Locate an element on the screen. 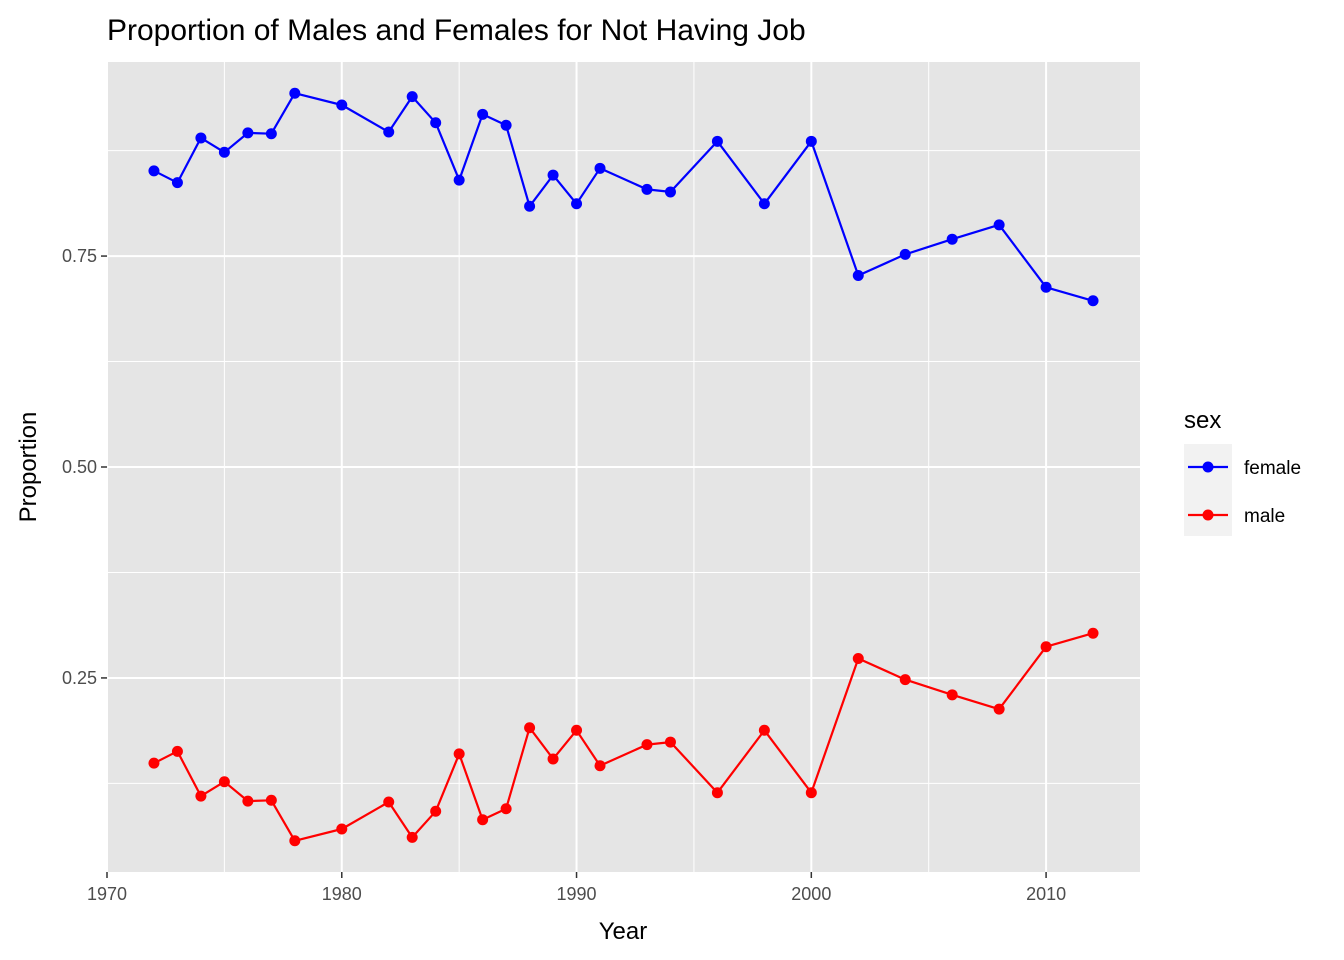  x-tick-label: 1990 is located at coordinates (577, 894).